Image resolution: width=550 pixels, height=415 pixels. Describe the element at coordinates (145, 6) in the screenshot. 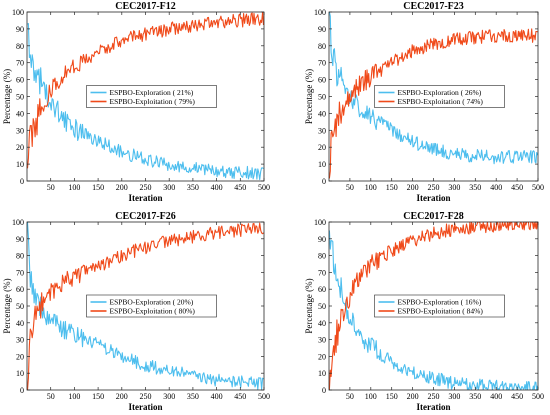

I see `chart-title: CEC2017-F12` at that location.